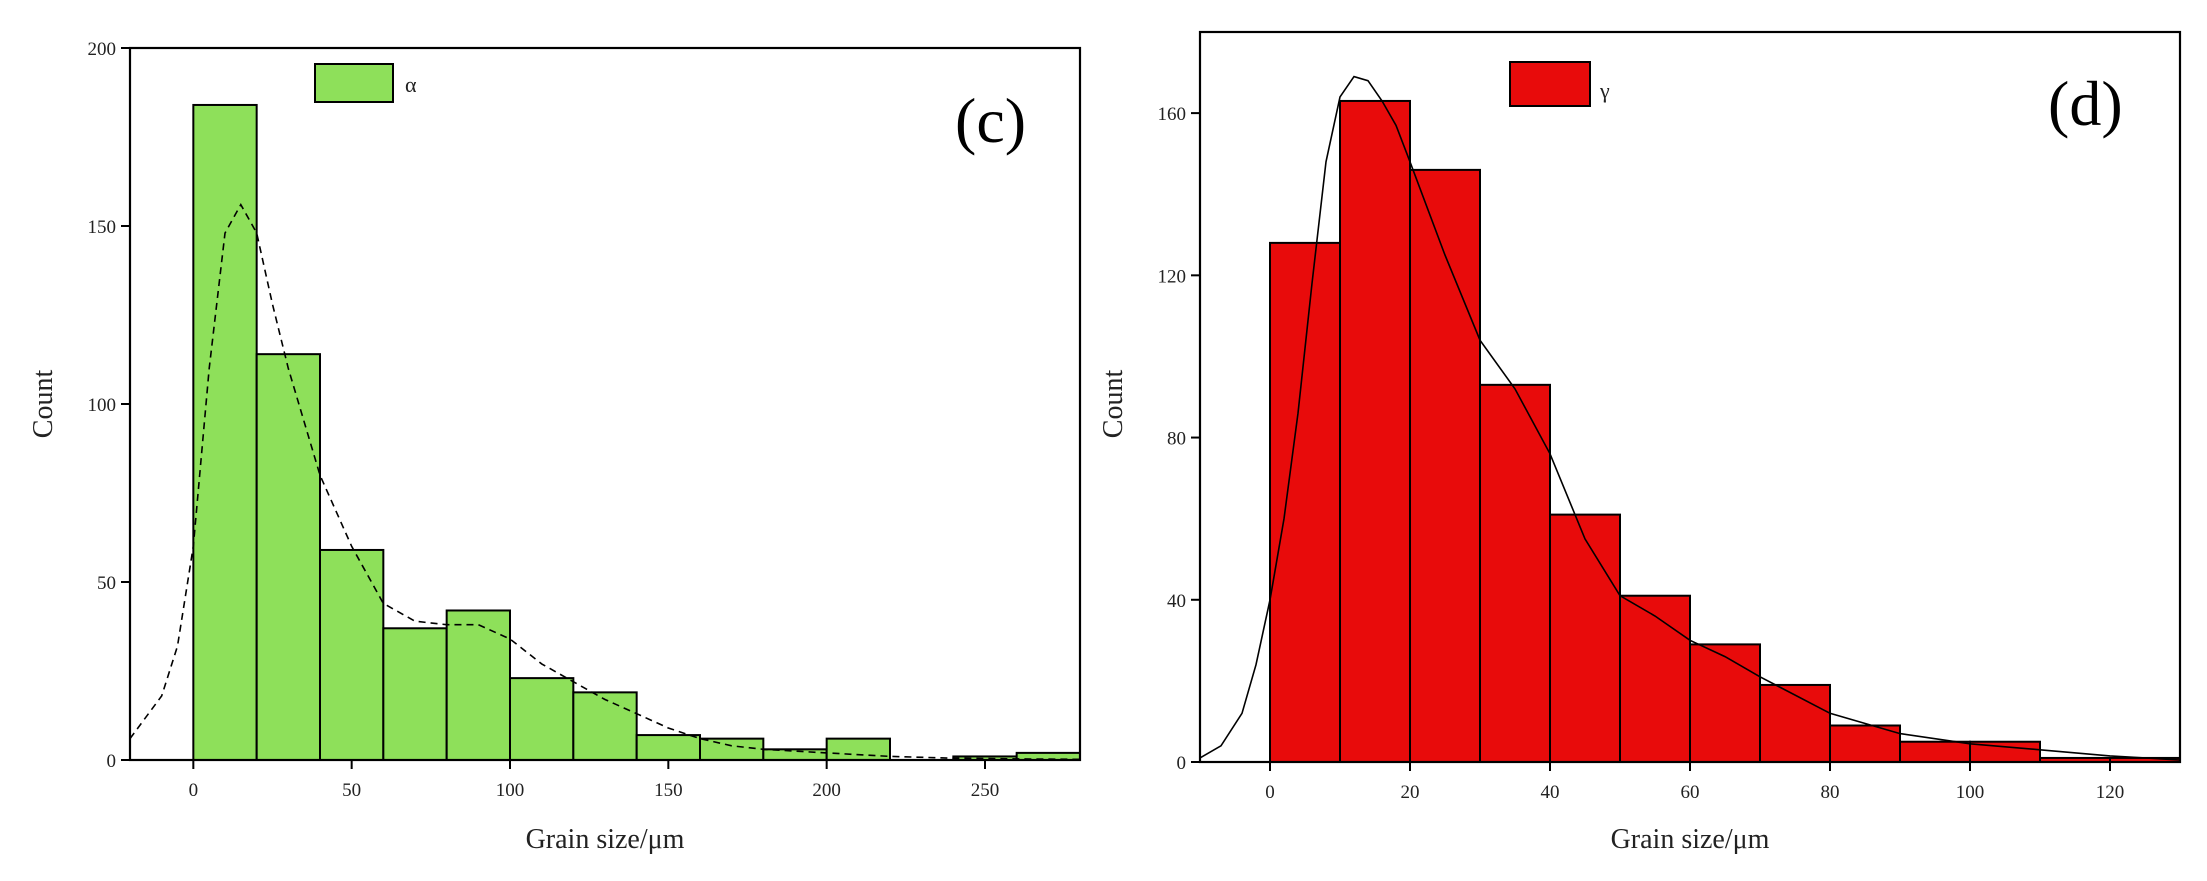  I want to click on d-x-tick-label-2: 40, so click(1550, 792).